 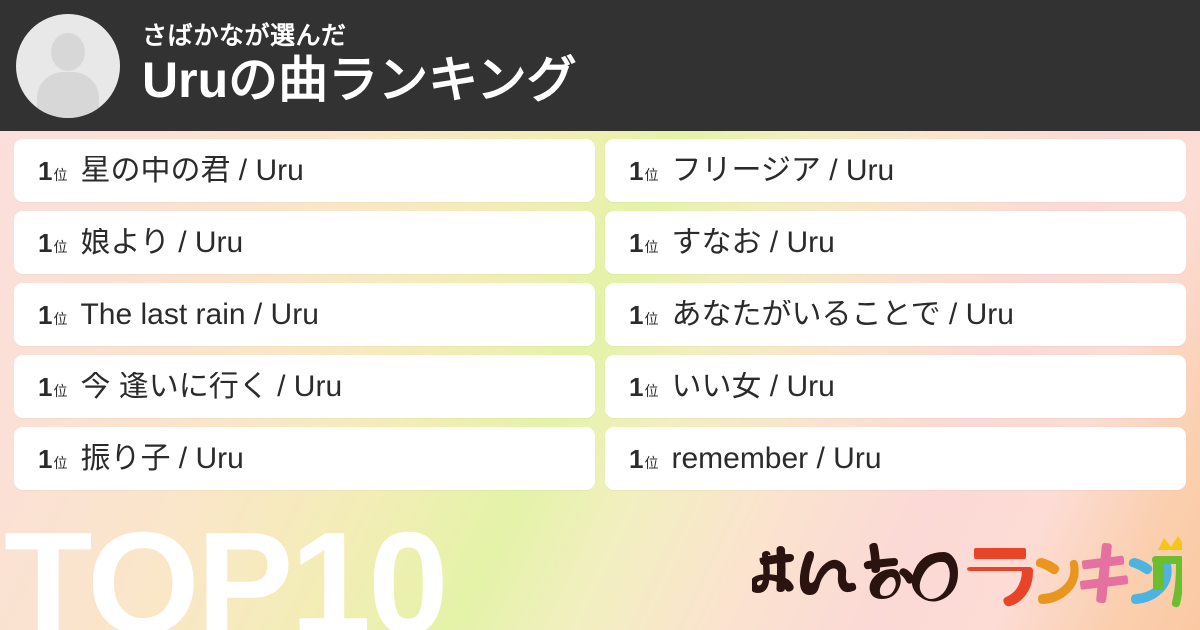 What do you see at coordinates (162, 458) in the screenshot?
I see `ranking-item-label: 振り子 / Uru` at bounding box center [162, 458].